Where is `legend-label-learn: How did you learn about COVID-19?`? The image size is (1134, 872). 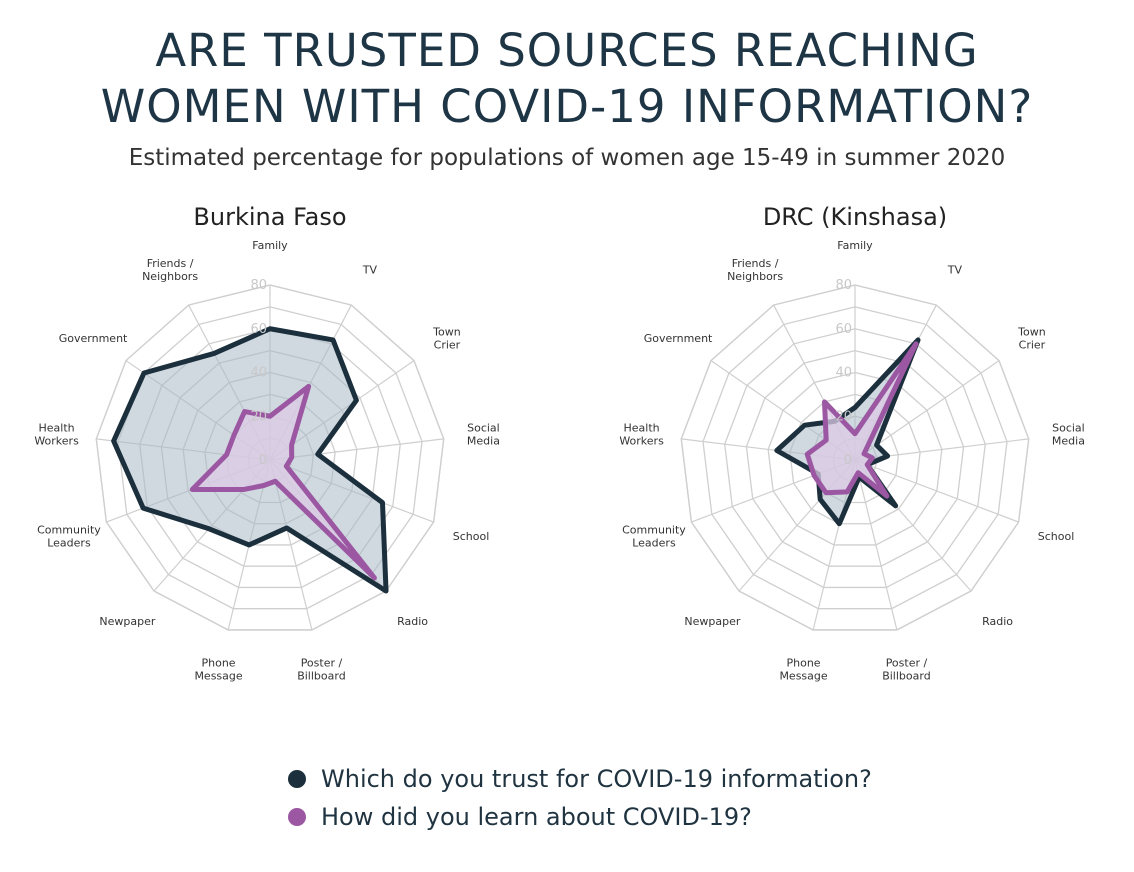 legend-label-learn: How did you learn about COVID-19? is located at coordinates (536, 817).